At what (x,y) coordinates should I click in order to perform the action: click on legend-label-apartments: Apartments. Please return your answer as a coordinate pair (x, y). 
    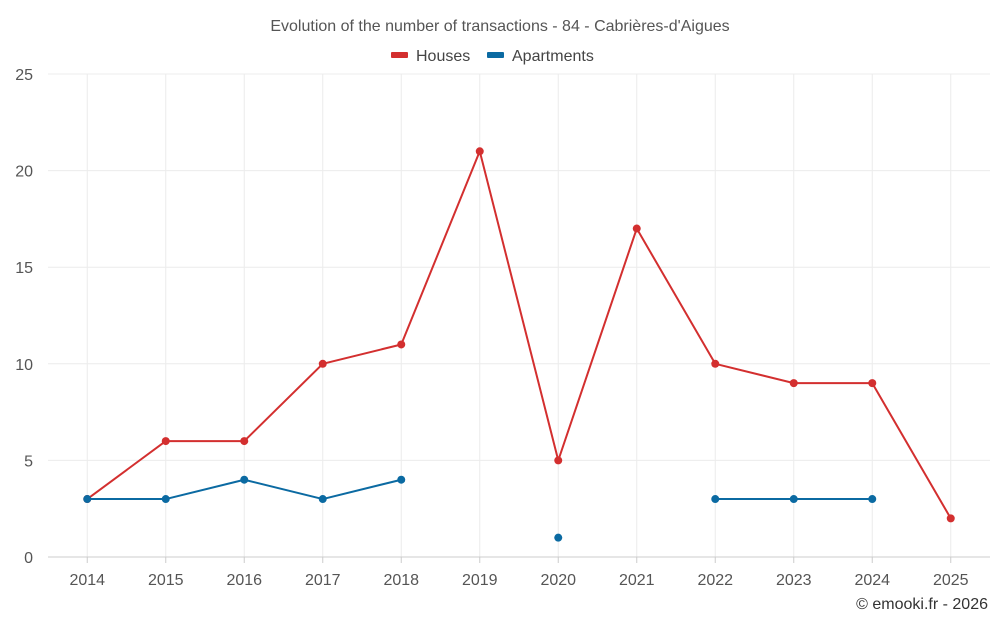
    Looking at the image, I should click on (553, 56).